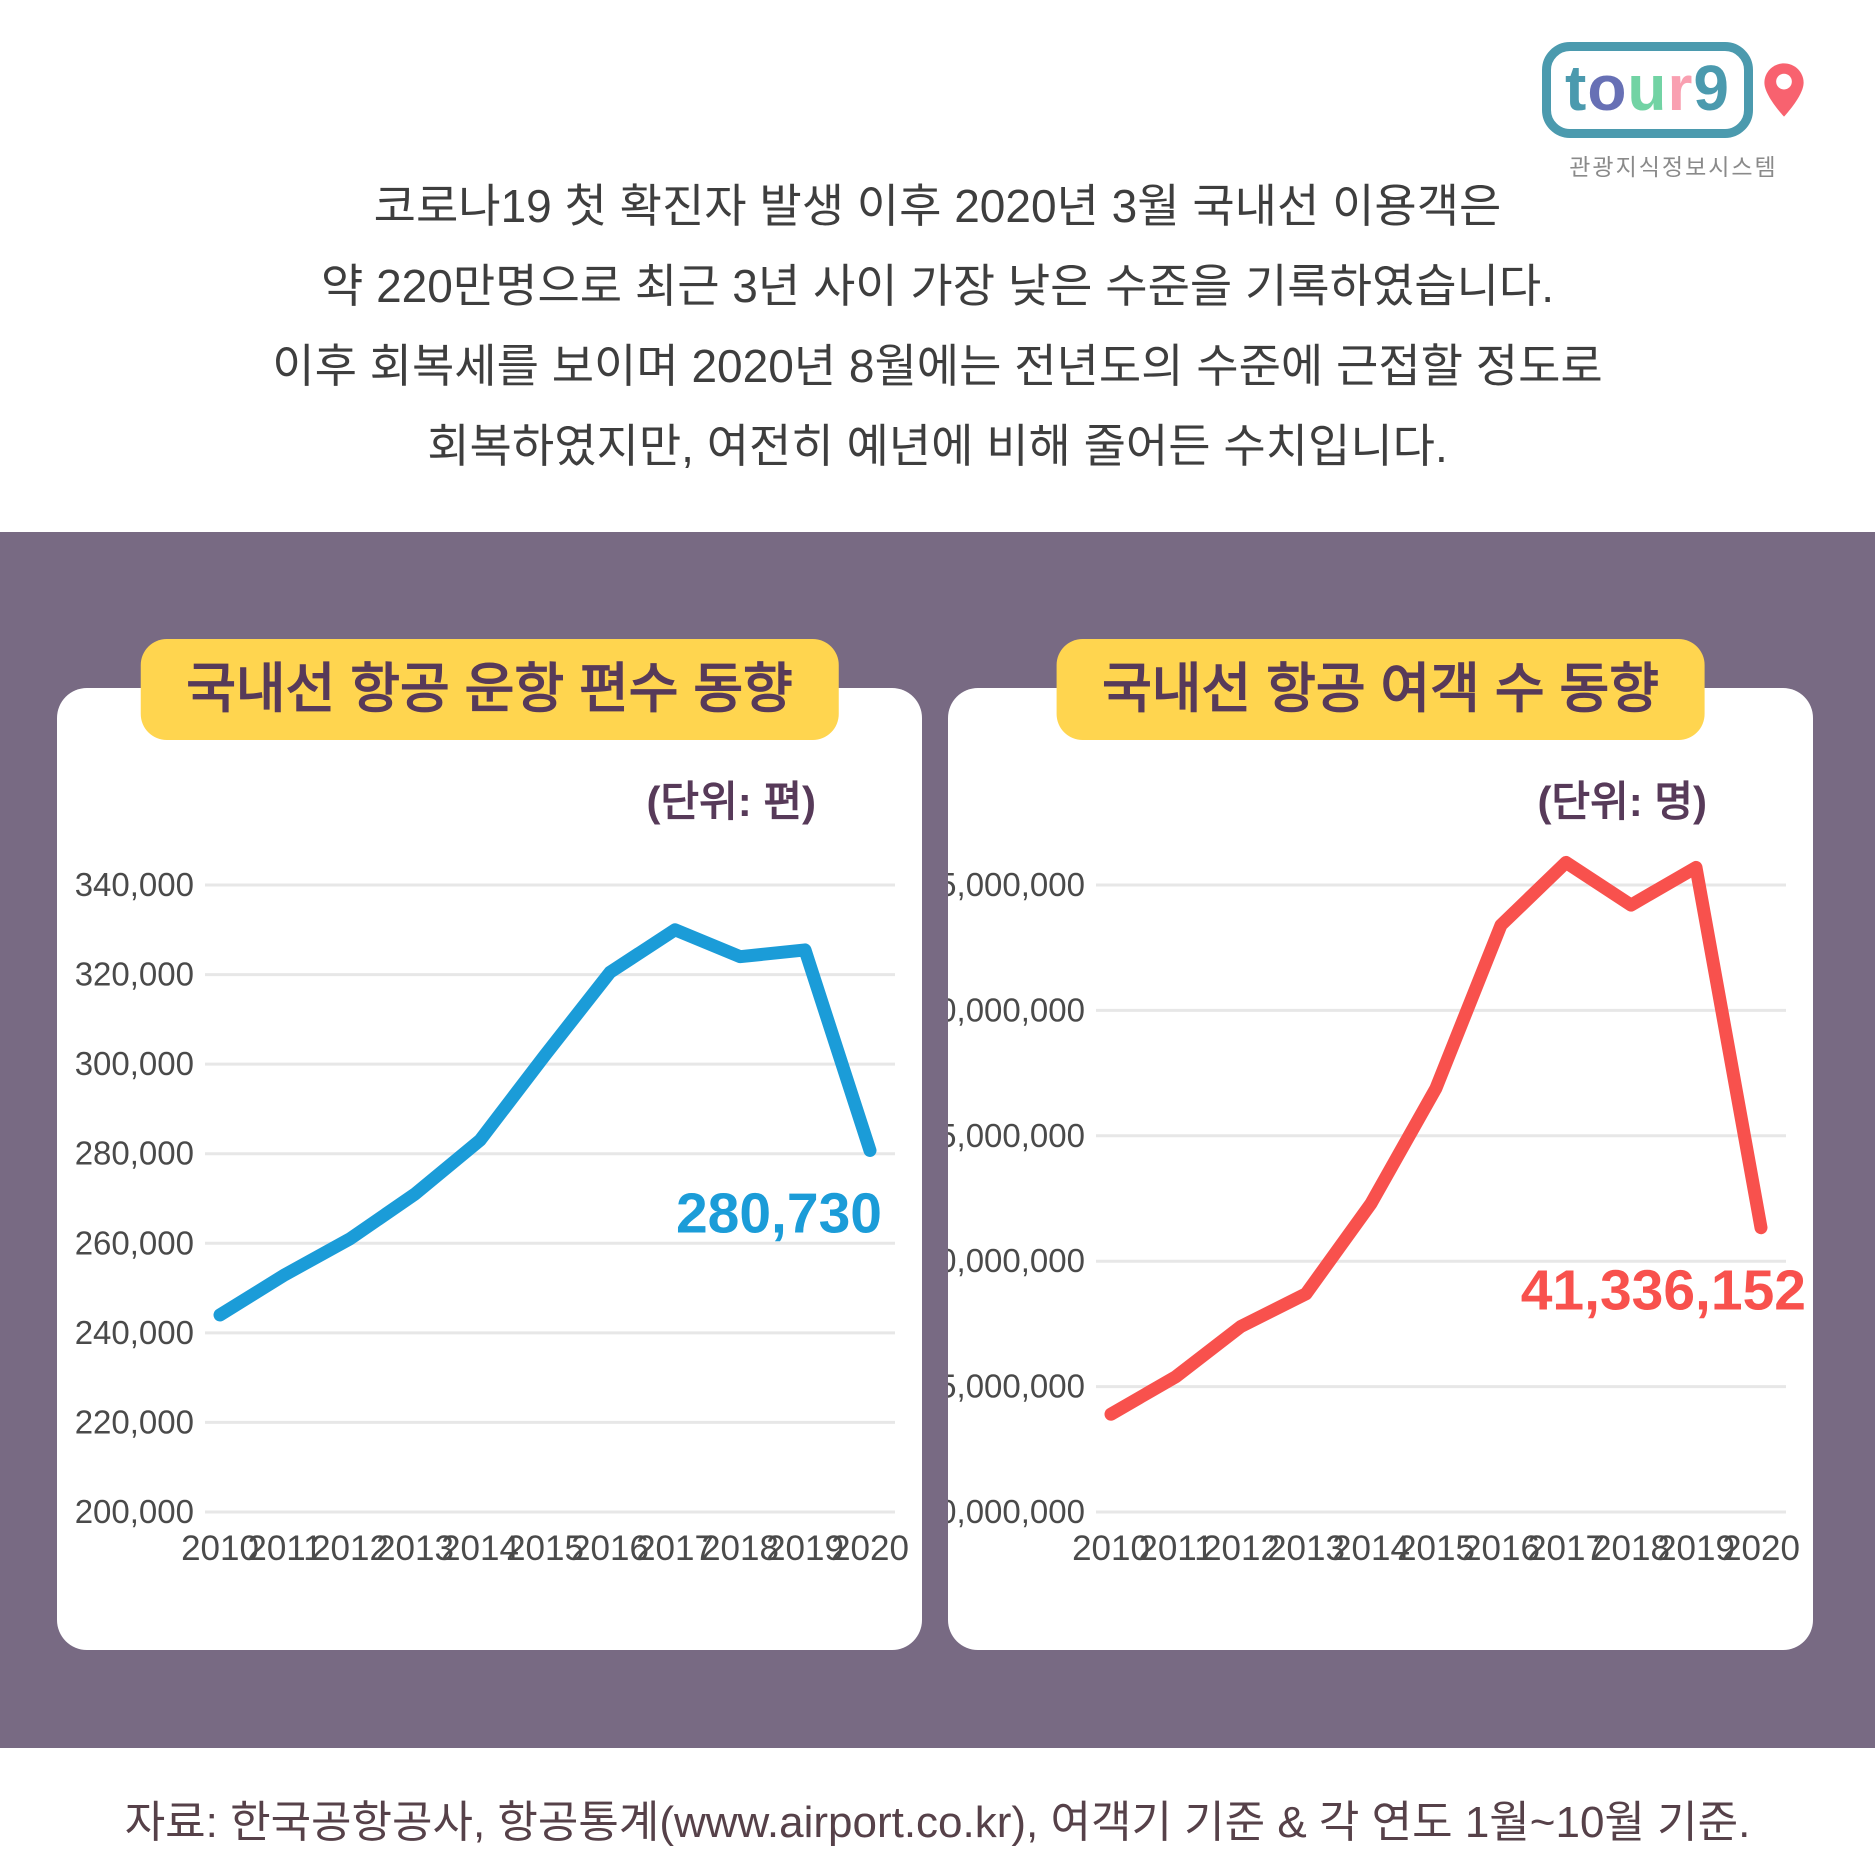 The image size is (1875, 1876). Describe the element at coordinates (1680, 88) in the screenshot. I see `logo-letter-r: r` at that location.